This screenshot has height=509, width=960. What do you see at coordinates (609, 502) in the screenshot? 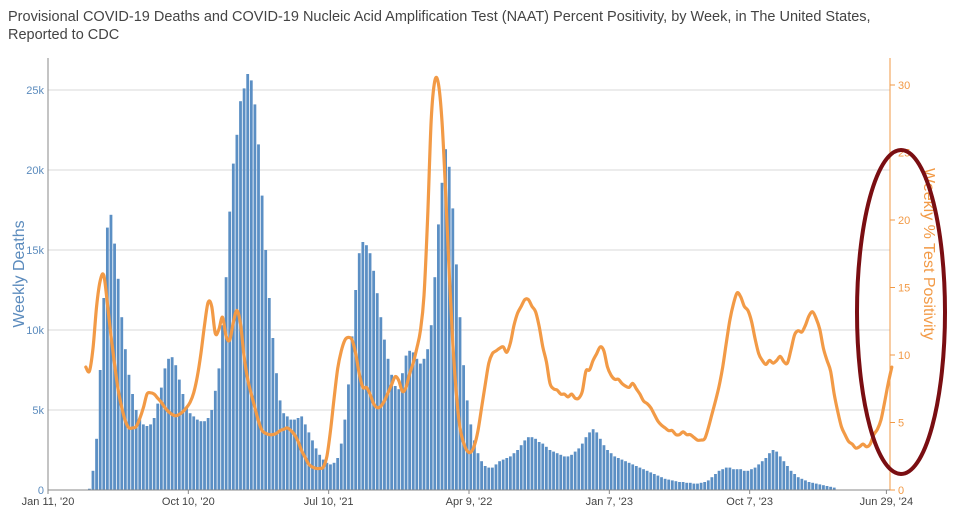
I see `x-tick-4: Jan 7, '23` at bounding box center [609, 502].